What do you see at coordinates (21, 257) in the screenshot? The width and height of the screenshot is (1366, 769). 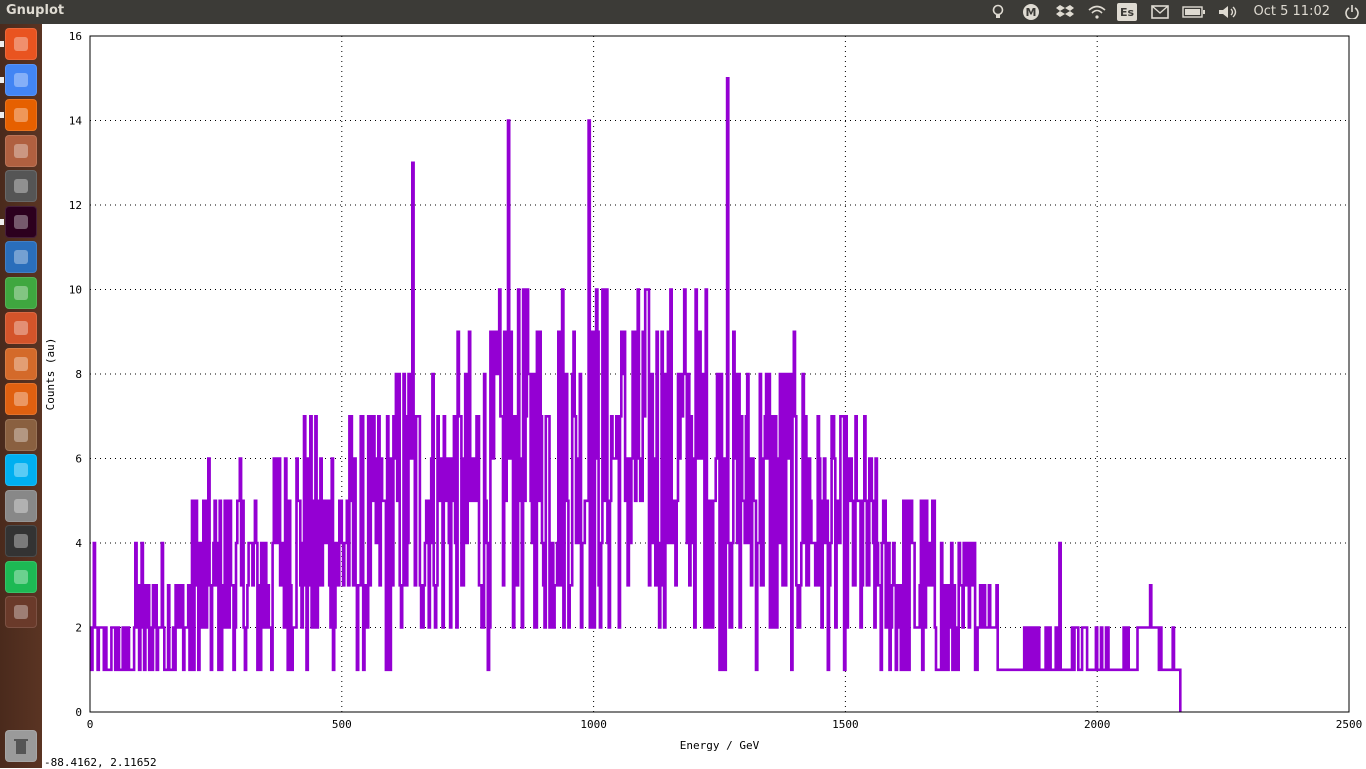 I see `libreoffice-writer-icon` at bounding box center [21, 257].